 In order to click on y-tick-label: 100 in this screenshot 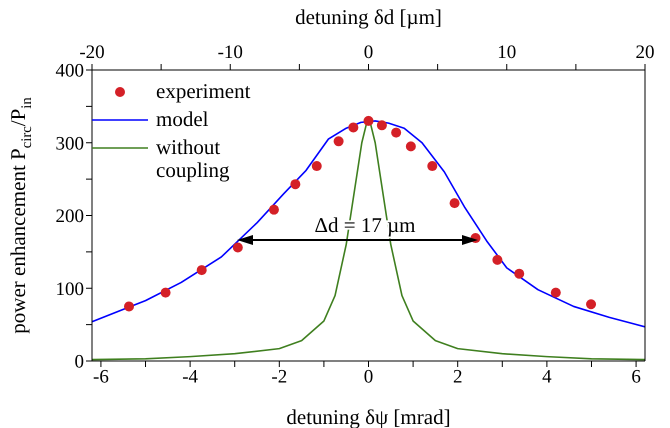, I will do `click(70, 289)`.